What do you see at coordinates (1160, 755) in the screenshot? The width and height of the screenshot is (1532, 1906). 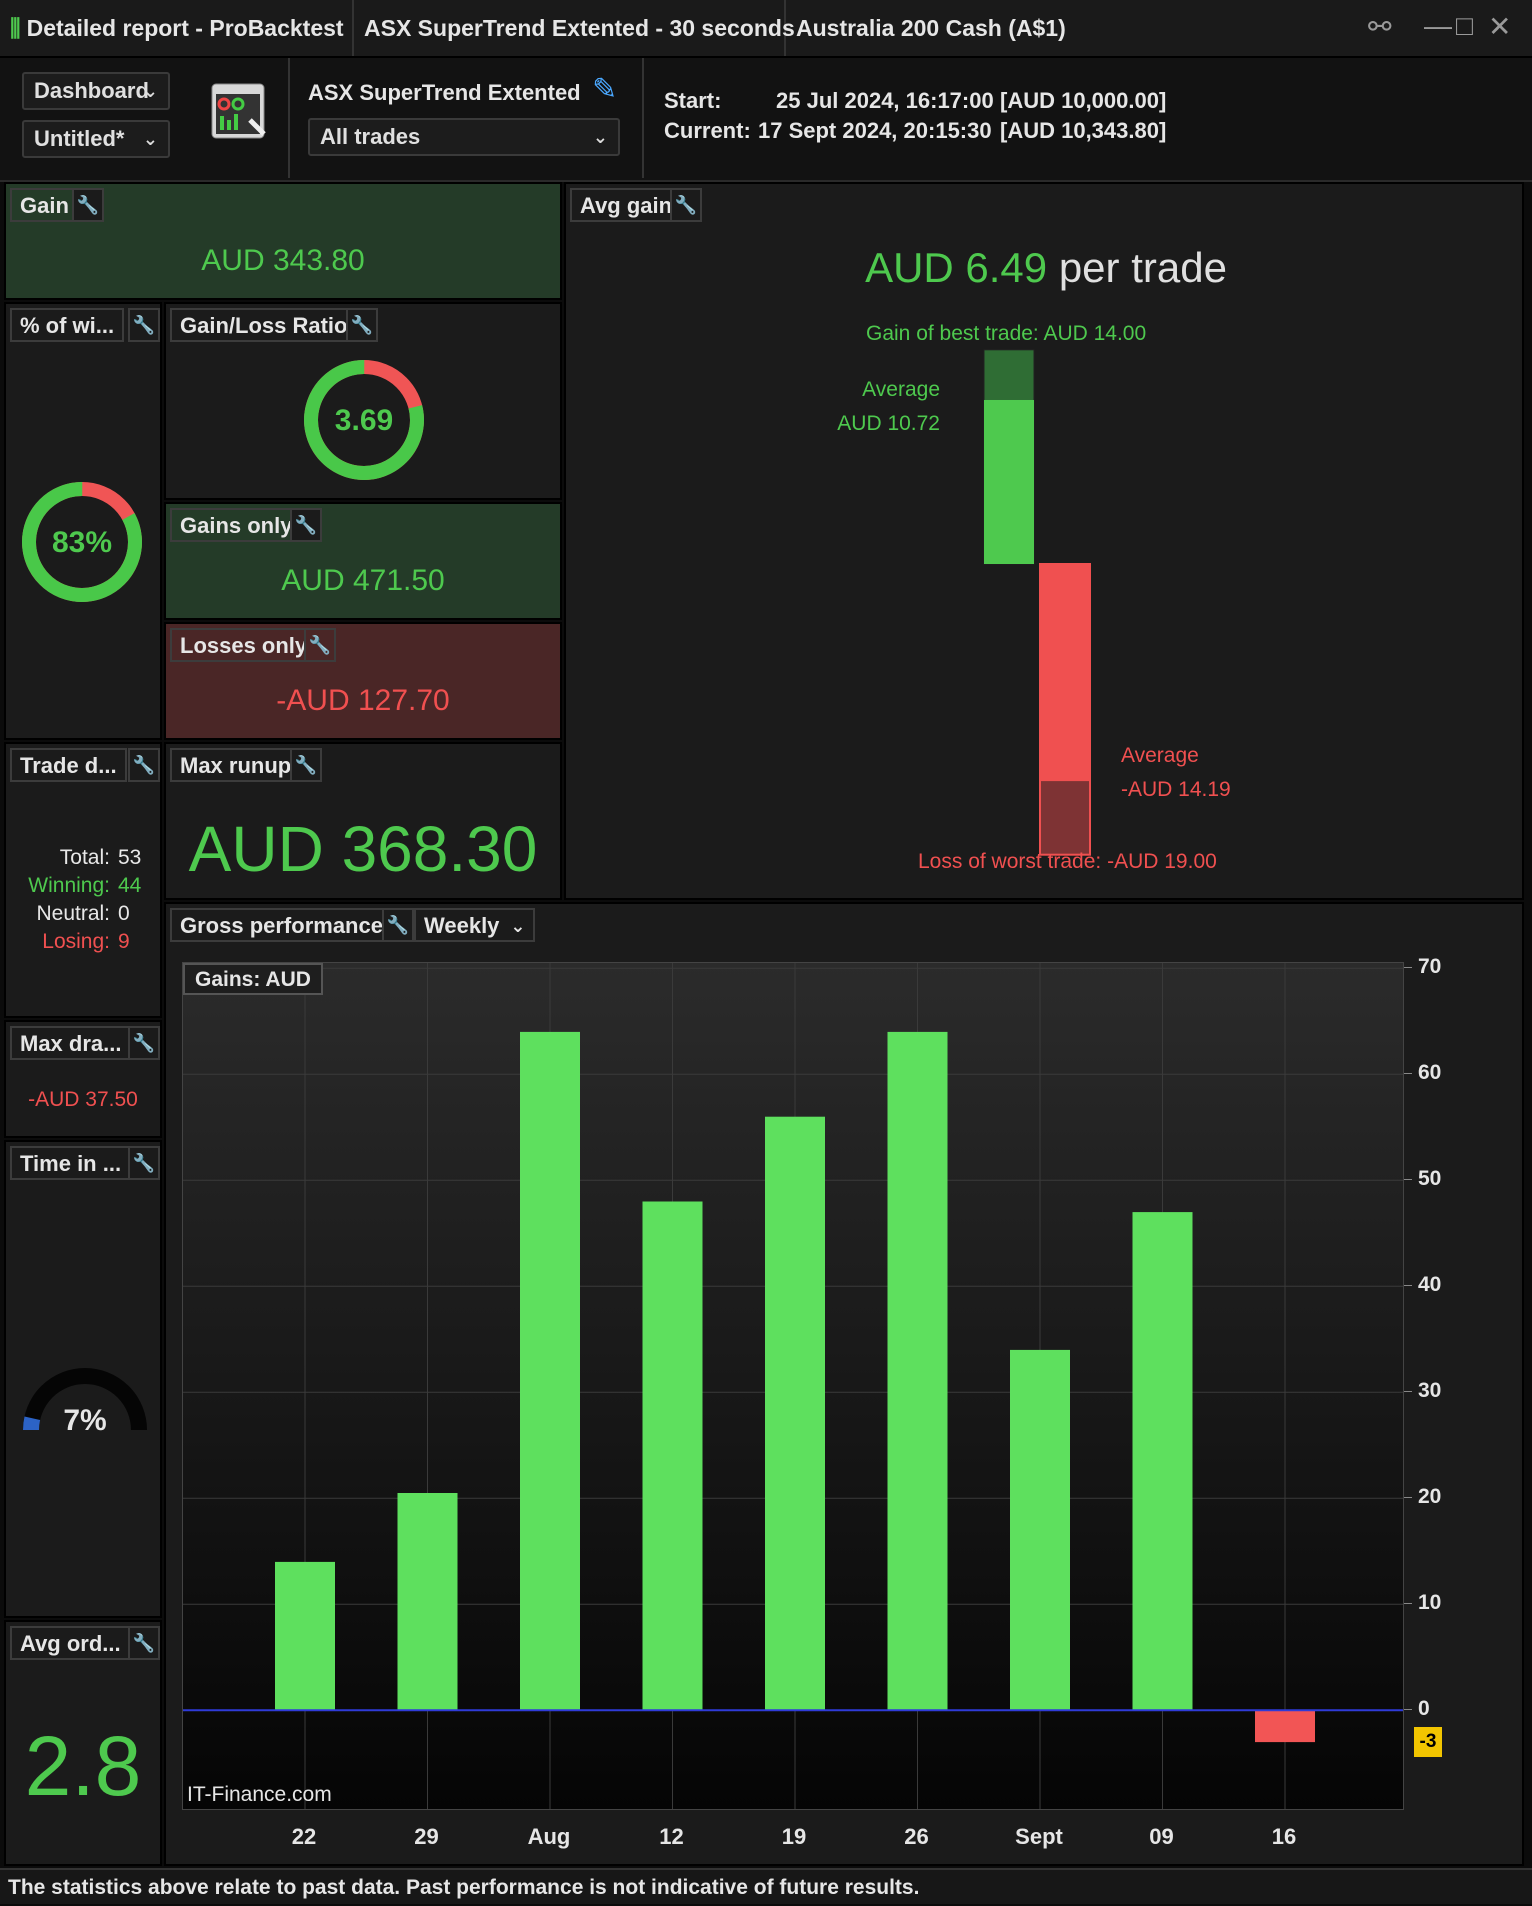 I see `avg-loss-label: Average` at bounding box center [1160, 755].